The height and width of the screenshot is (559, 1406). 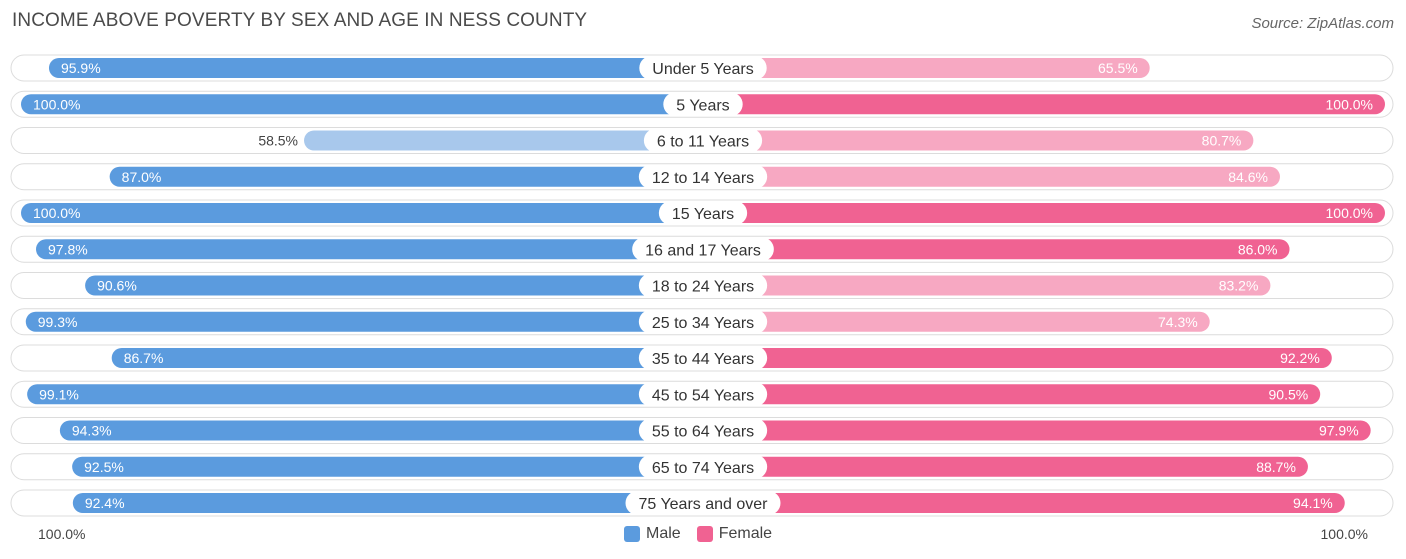 What do you see at coordinates (1339, 431) in the screenshot?
I see `female-value-label: 97.9%` at bounding box center [1339, 431].